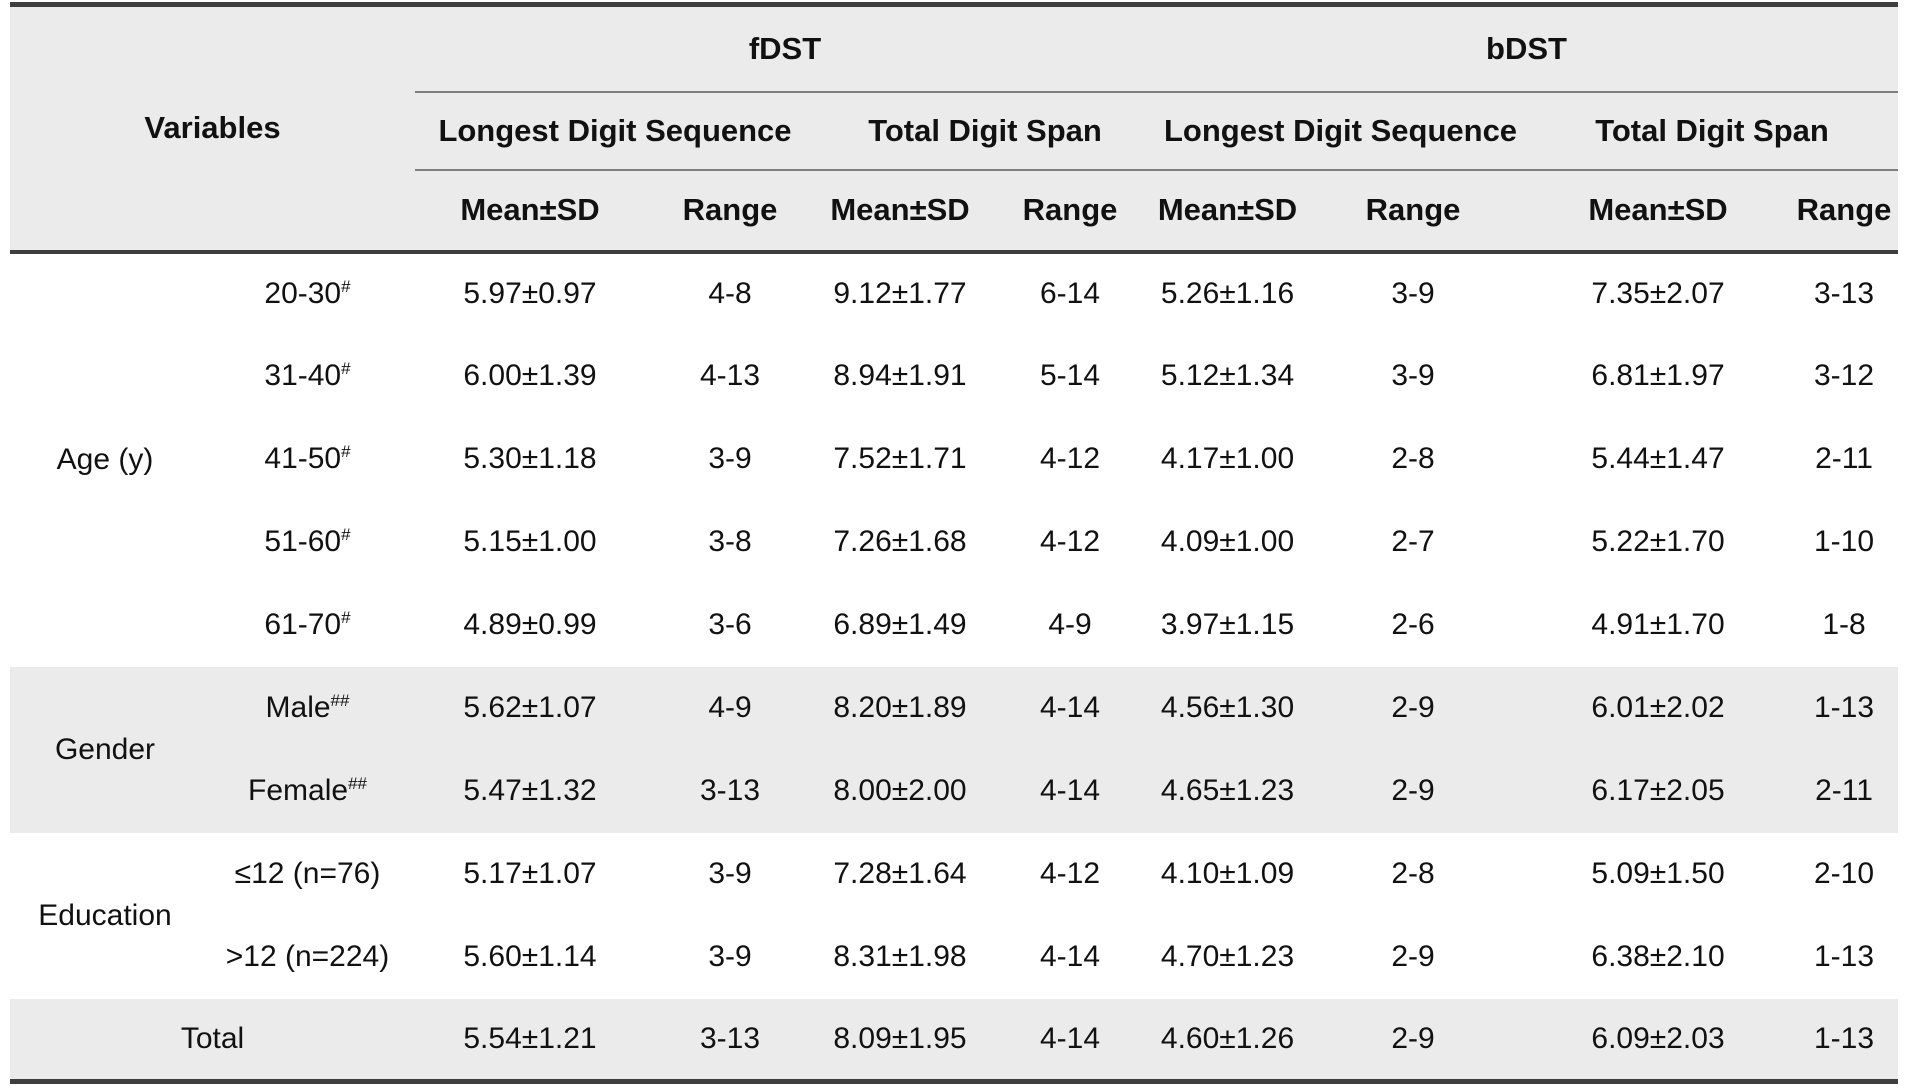 Image resolution: width=1928 pixels, height=1091 pixels. I want to click on row-label: 41-50#, so click(307, 459).